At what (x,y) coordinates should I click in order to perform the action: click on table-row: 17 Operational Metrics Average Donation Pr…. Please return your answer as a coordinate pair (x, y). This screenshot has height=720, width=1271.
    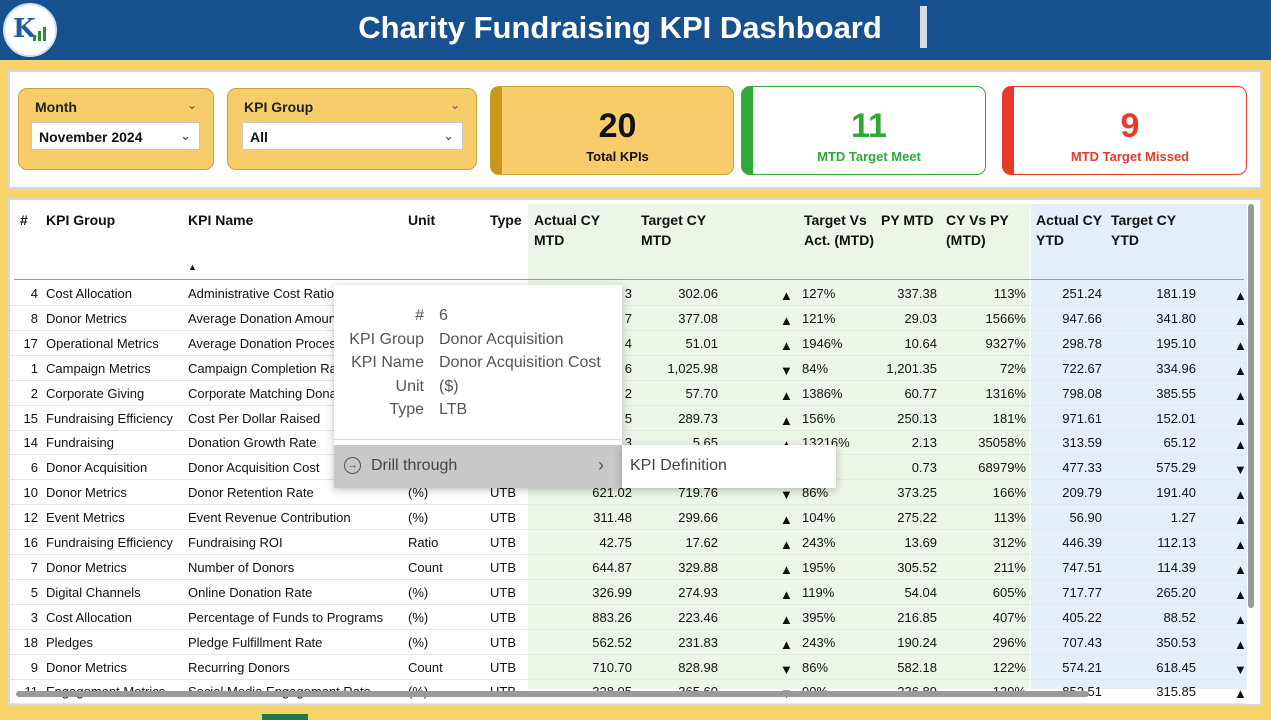
    Looking at the image, I should click on (628, 343).